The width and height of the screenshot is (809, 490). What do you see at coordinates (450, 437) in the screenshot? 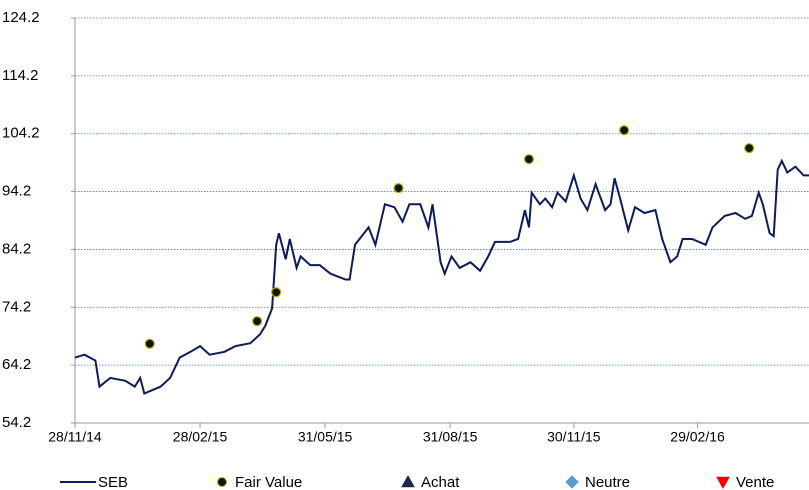
I see `x-tick-label: 31/08/15` at bounding box center [450, 437].